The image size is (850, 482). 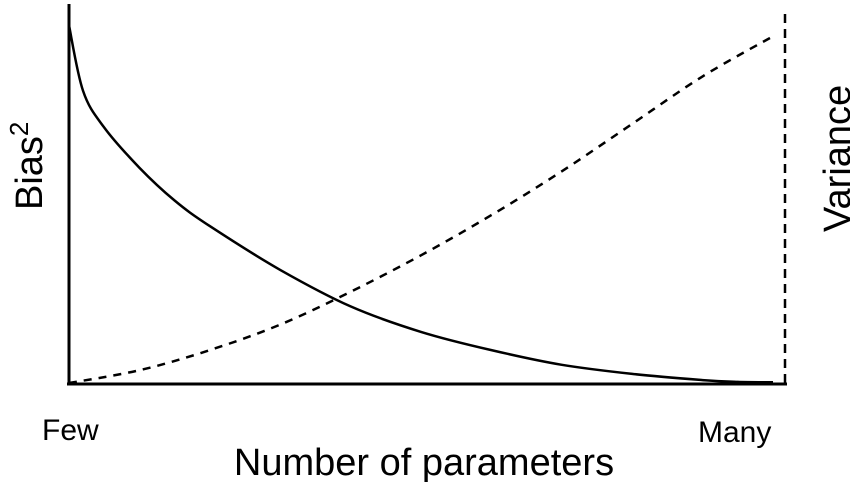 What do you see at coordinates (30, 173) in the screenshot?
I see `left-y-axis-title-text: Bias` at bounding box center [30, 173].